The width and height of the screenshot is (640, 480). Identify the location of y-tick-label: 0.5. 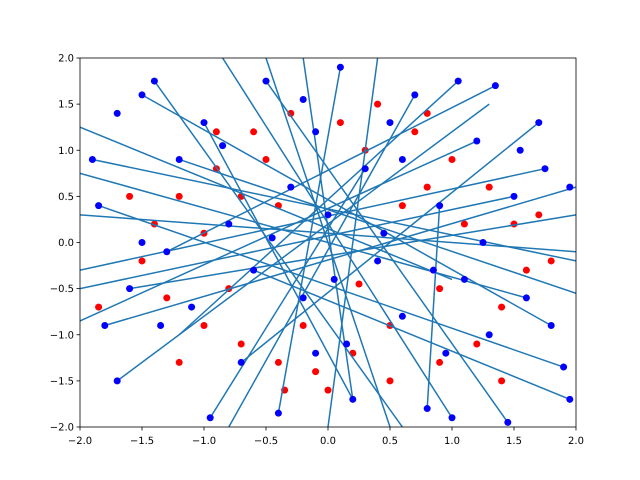
(66, 197).